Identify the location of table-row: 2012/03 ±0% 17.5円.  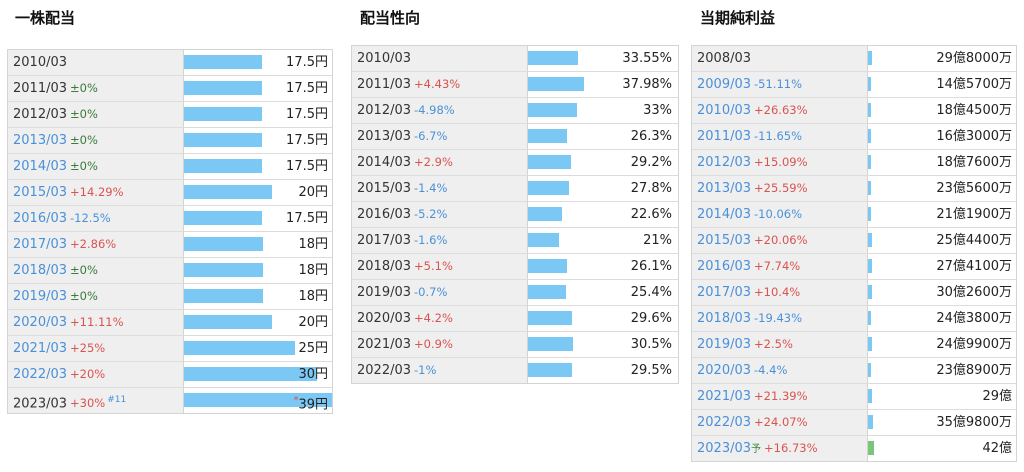
(170, 115).